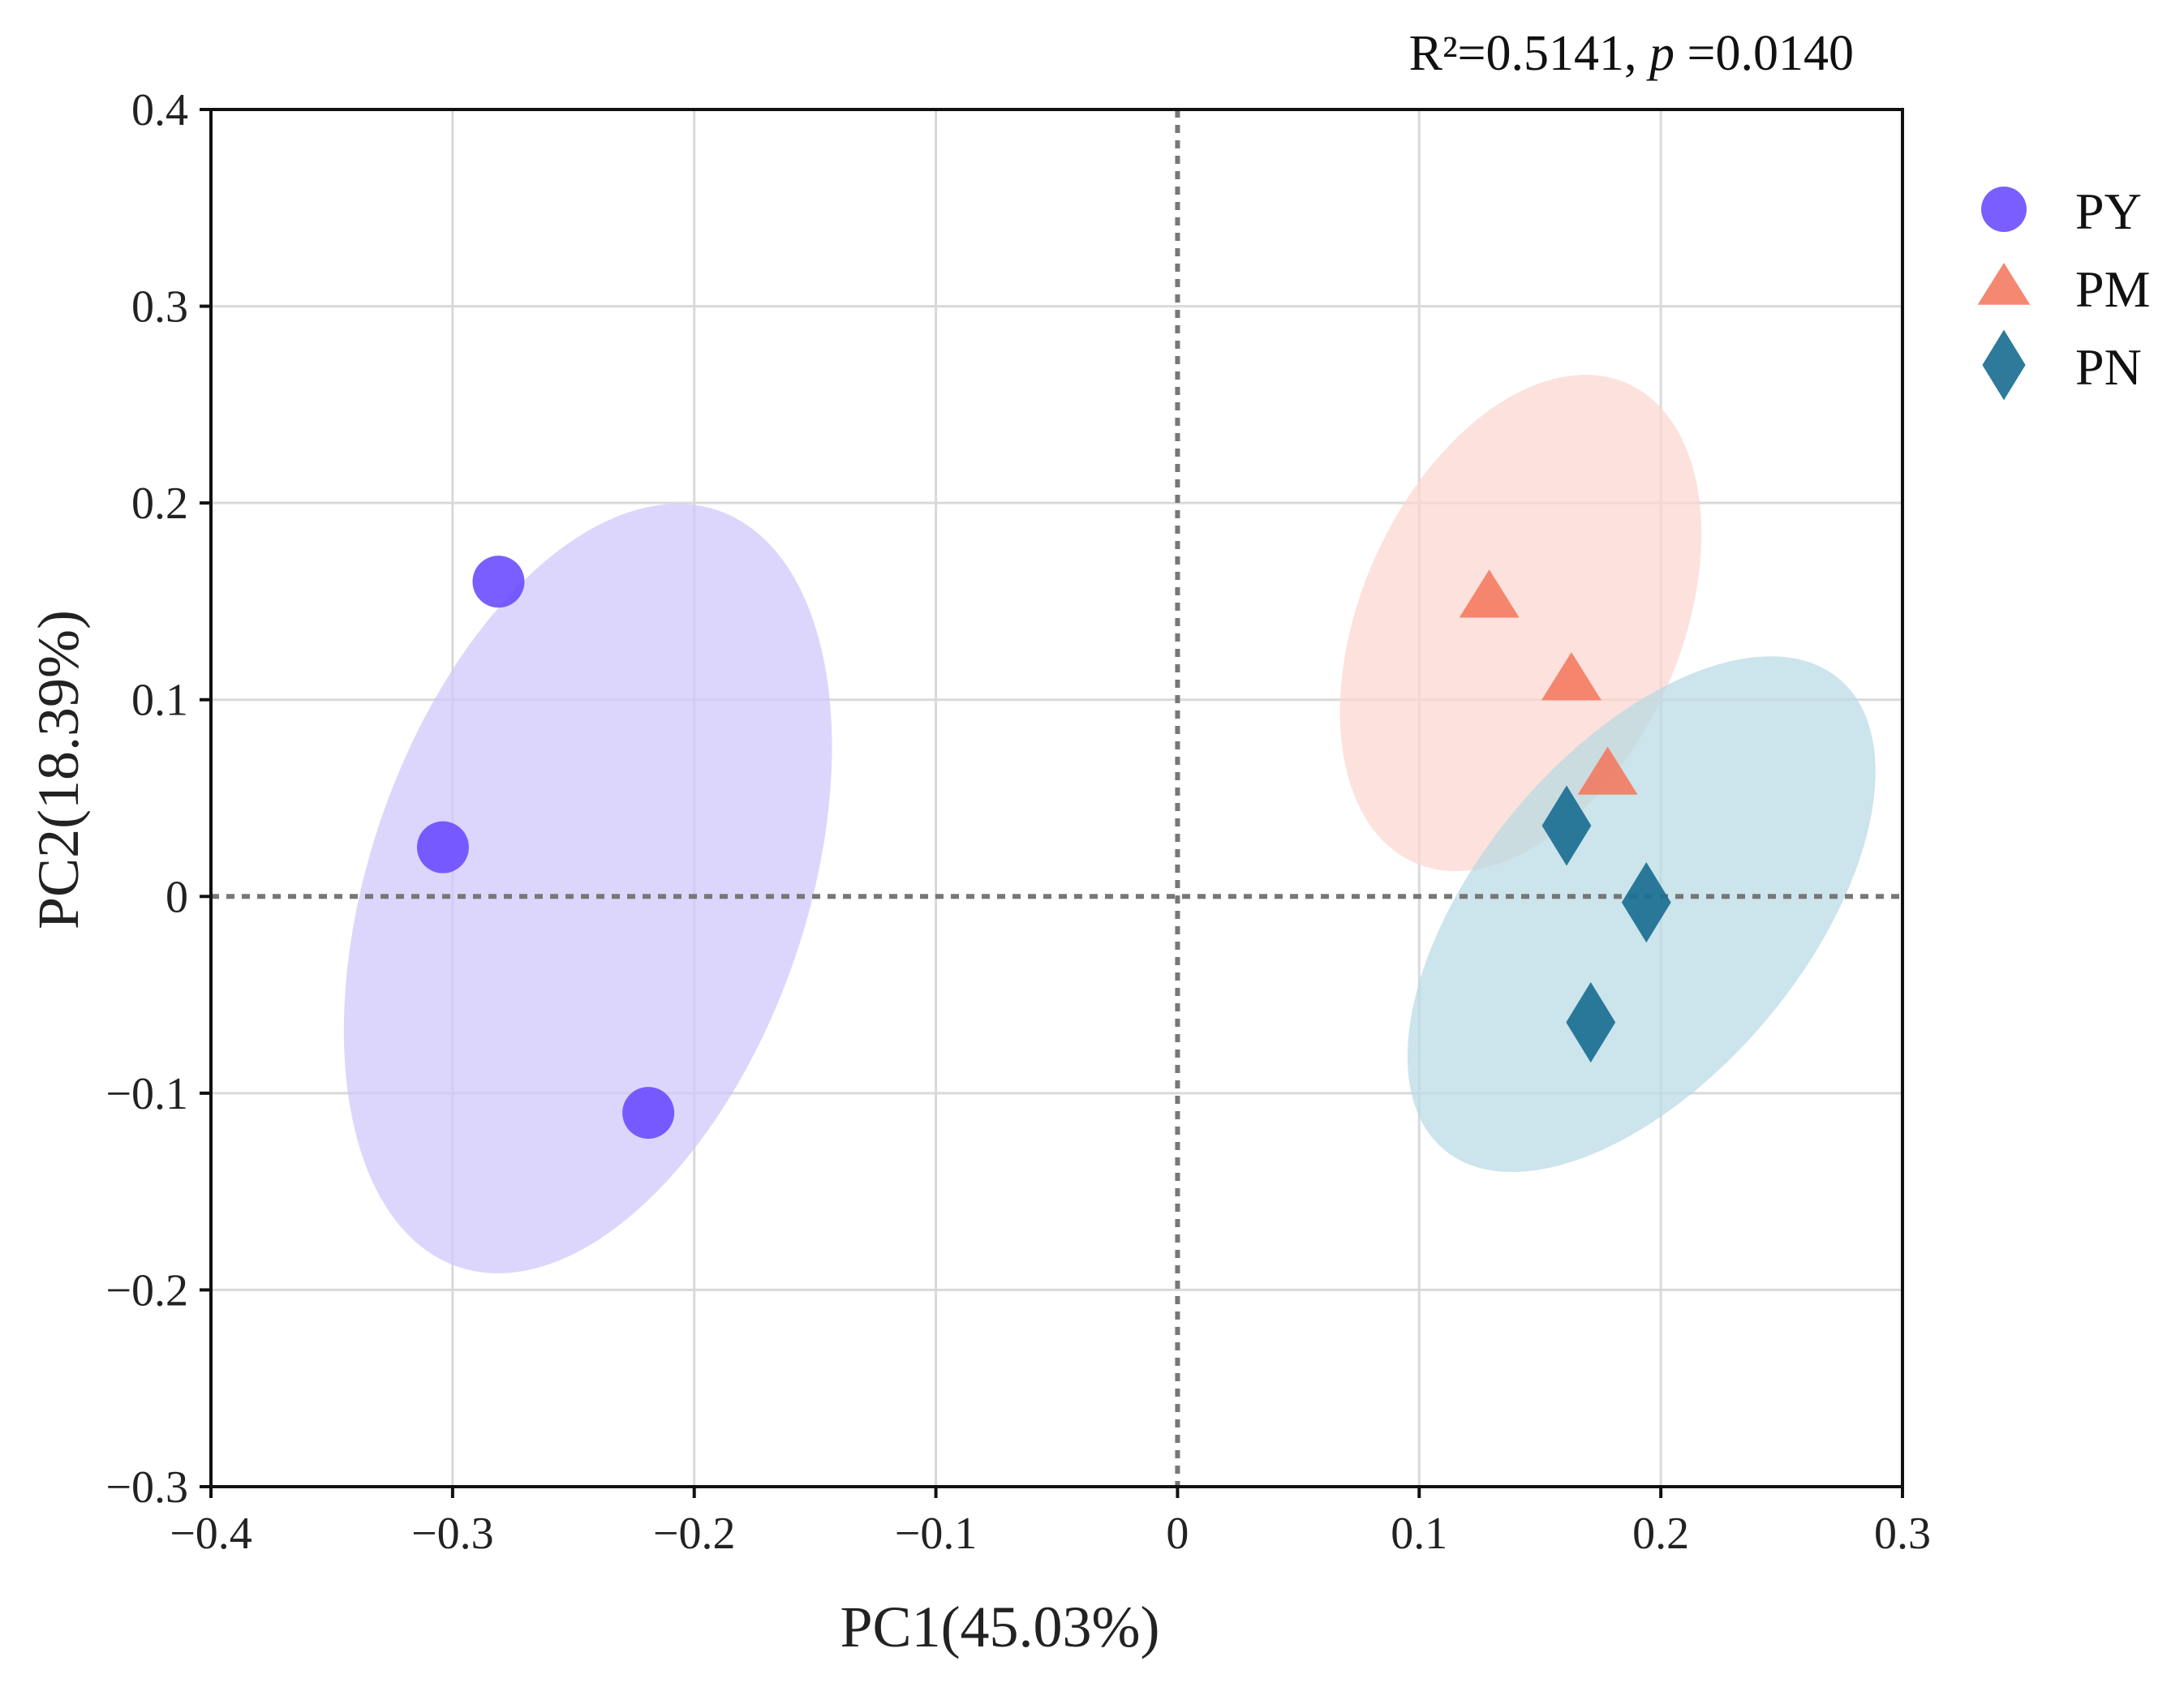 The image size is (2184, 1687). Describe the element at coordinates (1419, 1534) in the screenshot. I see `x-tick-label: 0.1` at that location.